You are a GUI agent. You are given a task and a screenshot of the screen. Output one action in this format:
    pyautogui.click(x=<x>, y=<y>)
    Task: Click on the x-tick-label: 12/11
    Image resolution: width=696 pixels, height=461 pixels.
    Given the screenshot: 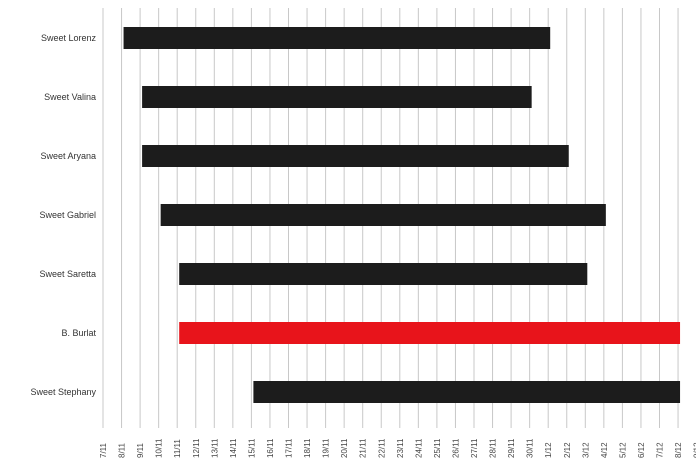 What is the action you would take?
    pyautogui.click(x=196, y=448)
    